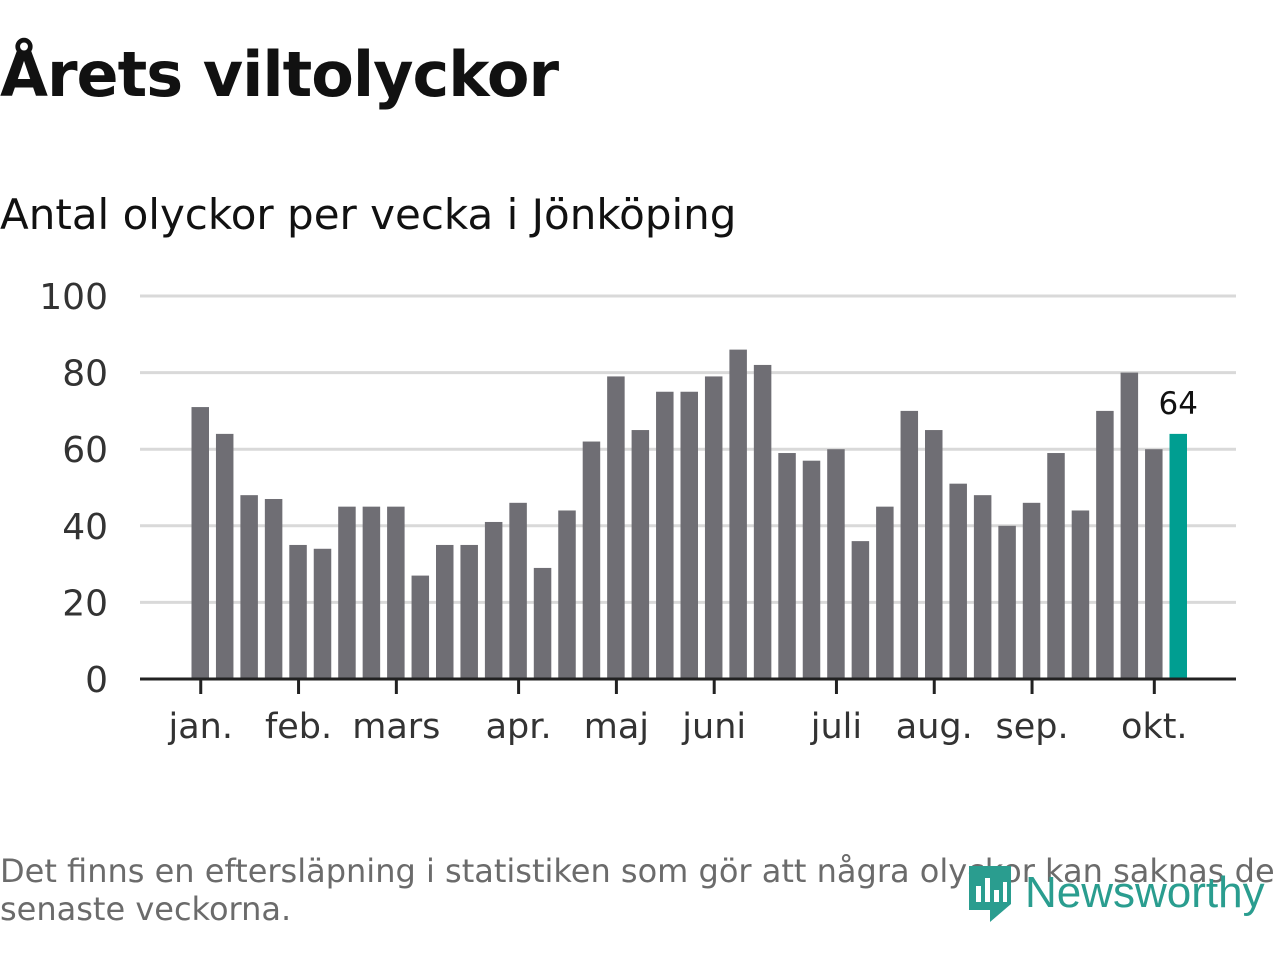  I want to click on y-tick-label: 20, so click(85, 603).